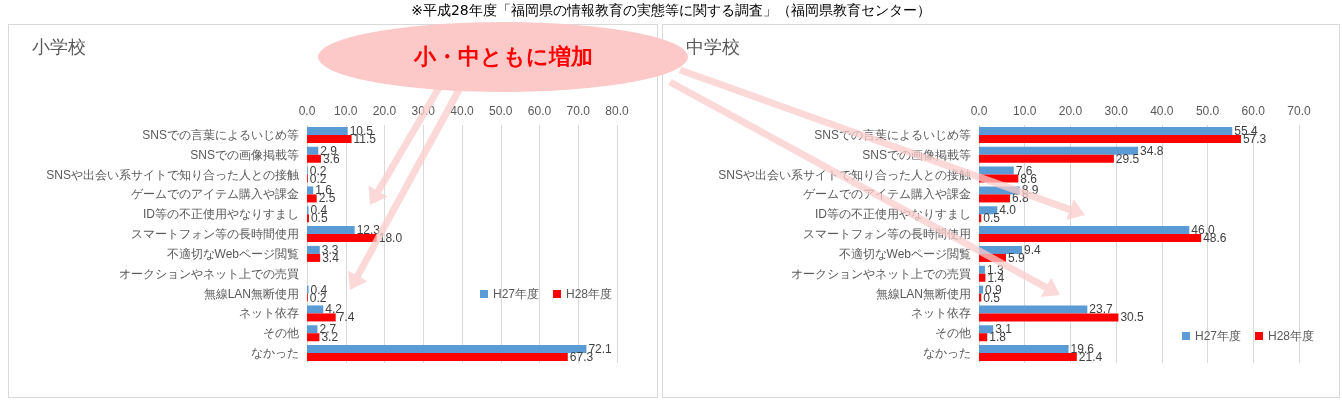 This screenshot has width=1342, height=400. What do you see at coordinates (1016, 257) in the screenshot?
I see `data-label: 5.9` at bounding box center [1016, 257].